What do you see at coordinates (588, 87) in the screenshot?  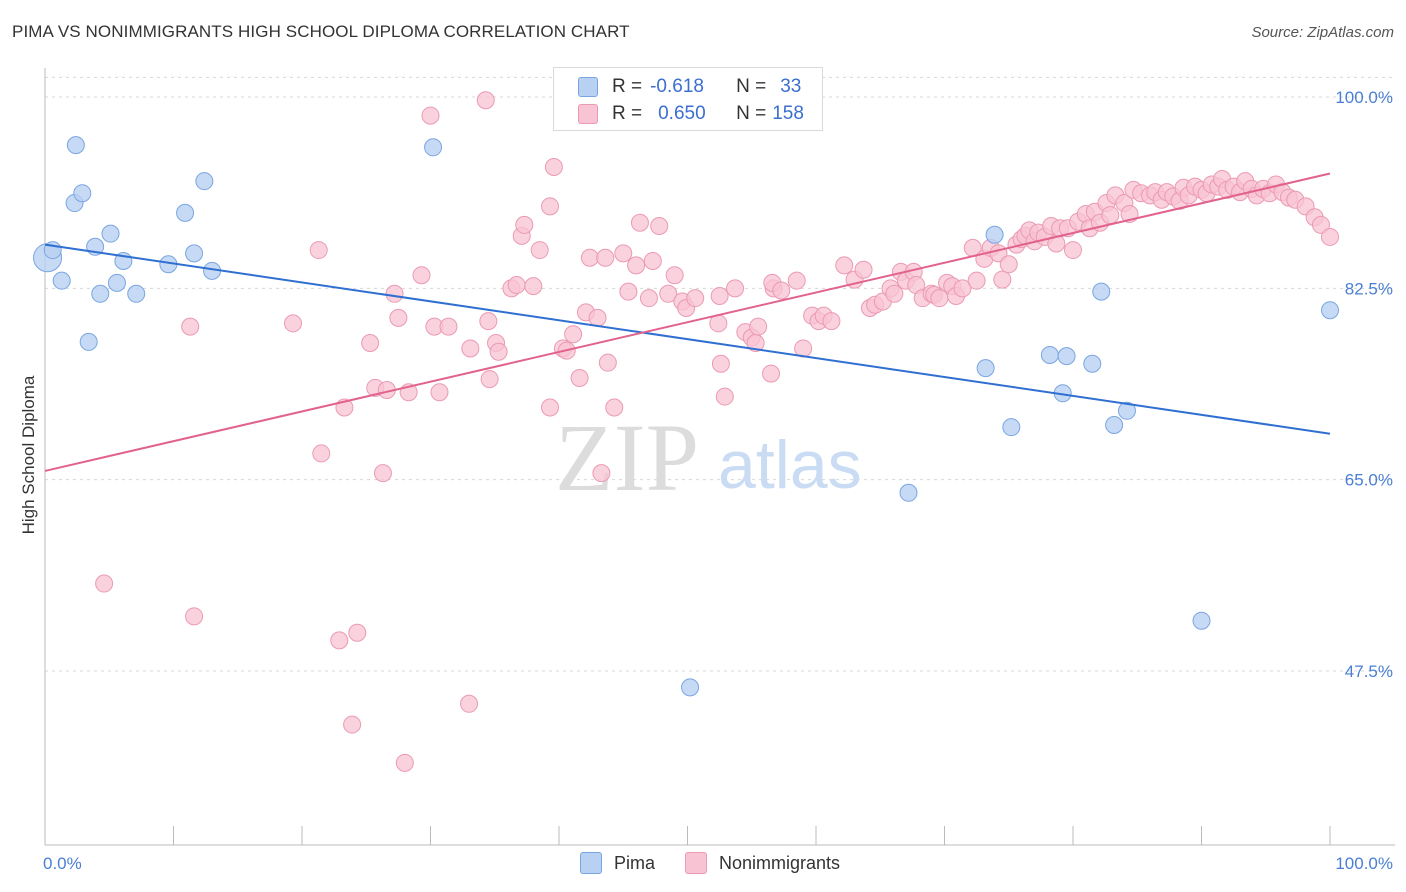 I see `pima-swatch` at bounding box center [588, 87].